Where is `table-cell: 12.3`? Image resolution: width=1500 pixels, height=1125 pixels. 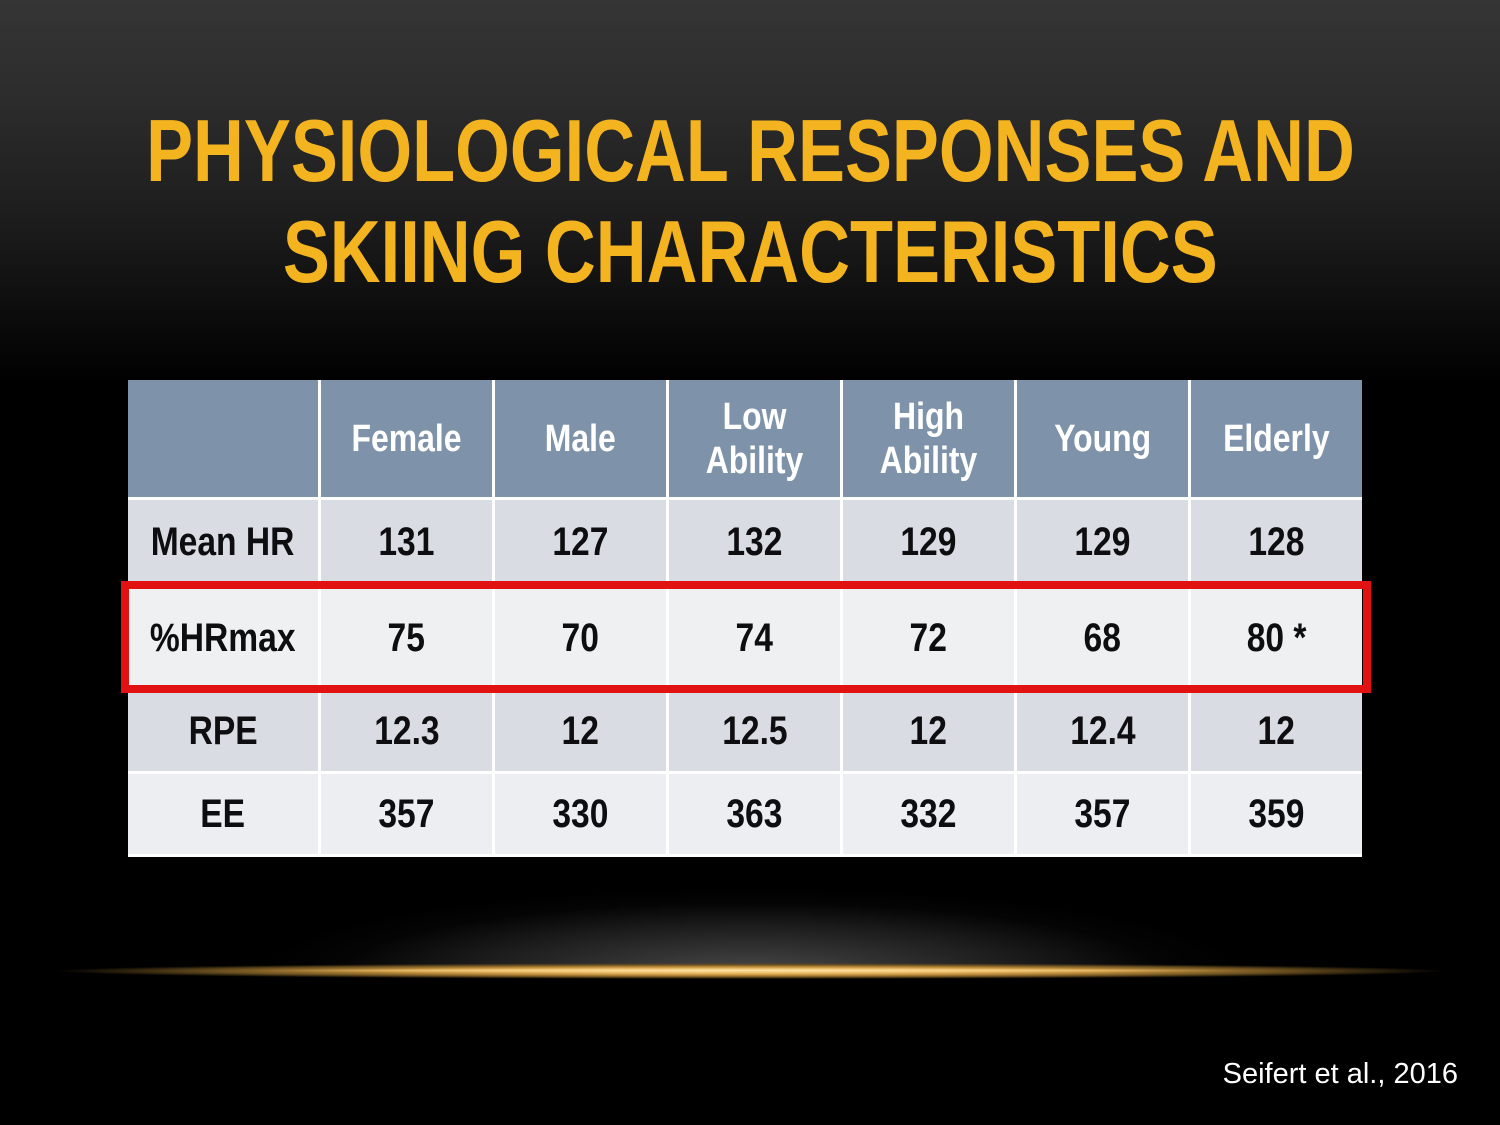
table-cell: 12.3 is located at coordinates (406, 731).